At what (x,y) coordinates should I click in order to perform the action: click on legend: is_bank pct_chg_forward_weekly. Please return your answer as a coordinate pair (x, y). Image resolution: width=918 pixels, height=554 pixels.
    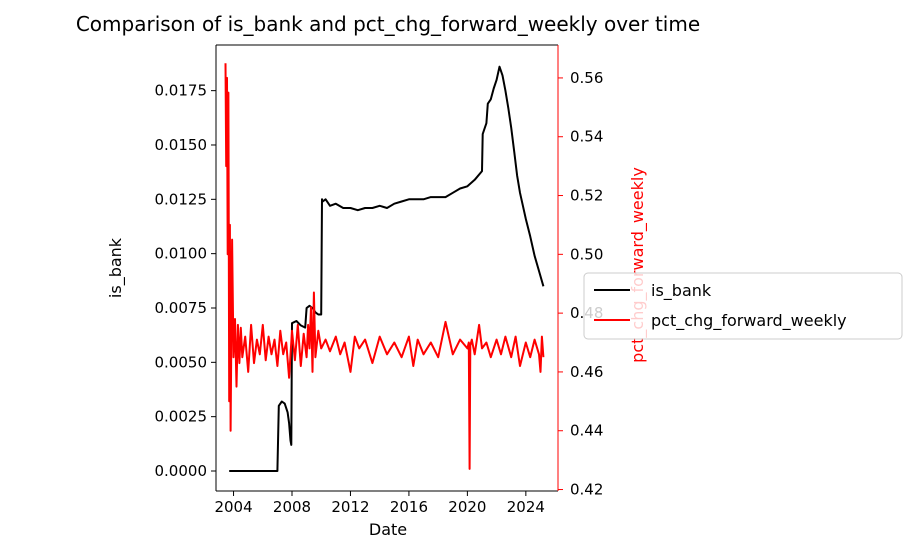
    Looking at the image, I should click on (743, 306).